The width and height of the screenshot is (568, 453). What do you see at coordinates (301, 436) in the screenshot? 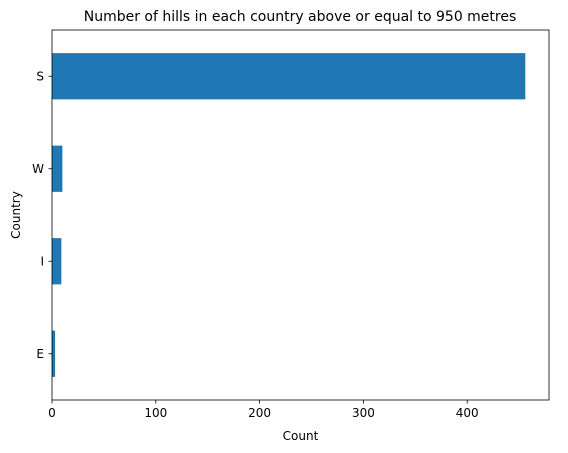
I see `x-axis-label: Count` at bounding box center [301, 436].